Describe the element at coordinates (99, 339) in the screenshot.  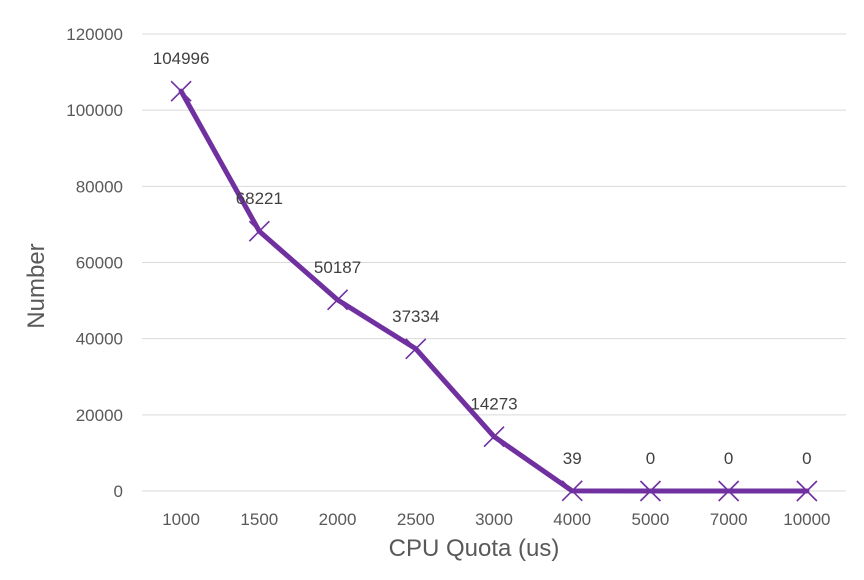
I see `y-tick-label: 40000` at that location.